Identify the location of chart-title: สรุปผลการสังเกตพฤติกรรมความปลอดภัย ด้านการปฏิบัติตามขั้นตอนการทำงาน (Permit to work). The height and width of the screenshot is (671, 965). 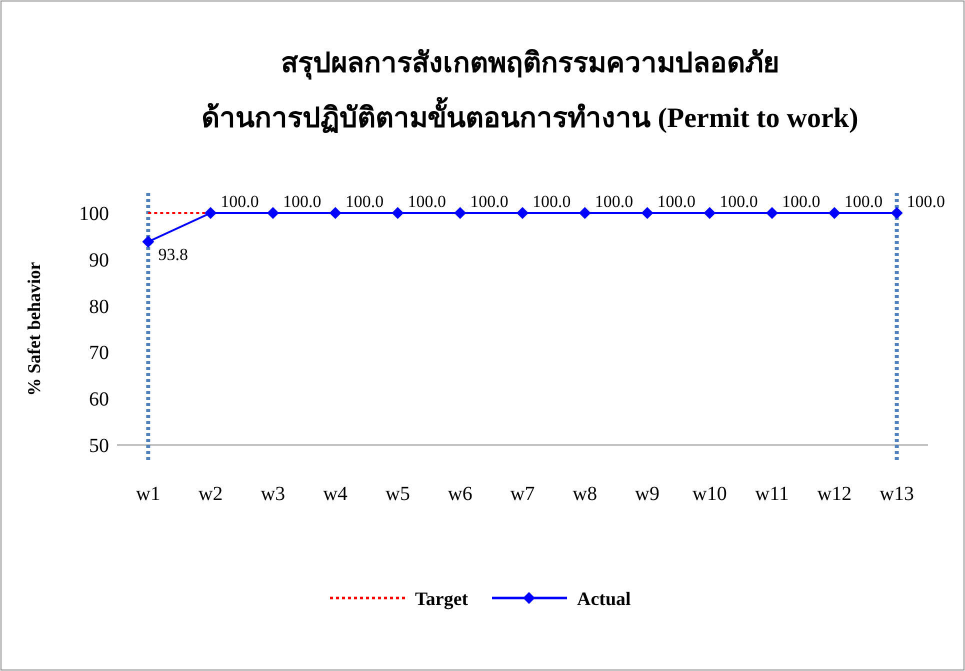
(530, 91).